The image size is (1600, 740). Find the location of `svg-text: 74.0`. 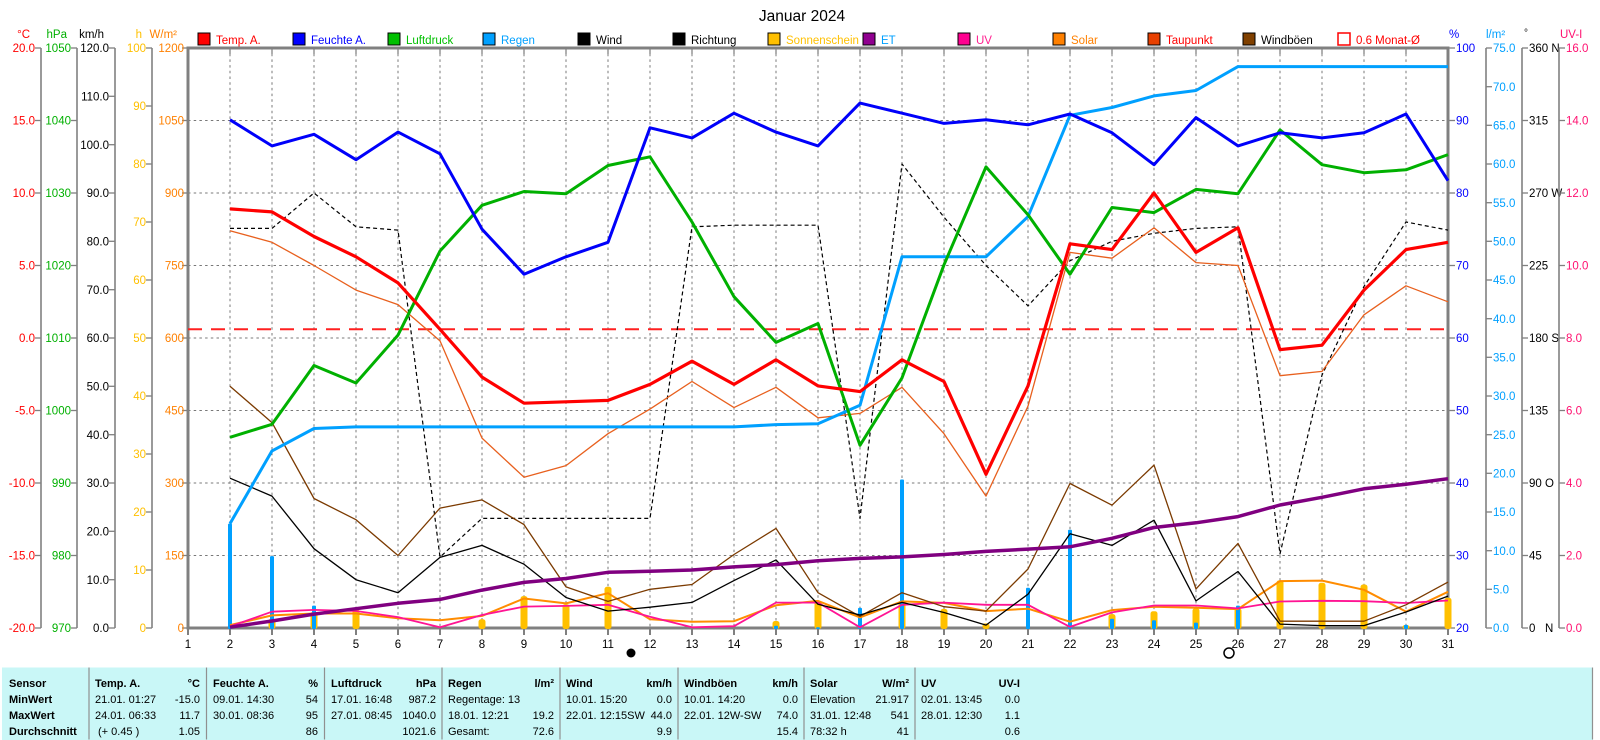

svg-text: 74.0 is located at coordinates (787, 716).